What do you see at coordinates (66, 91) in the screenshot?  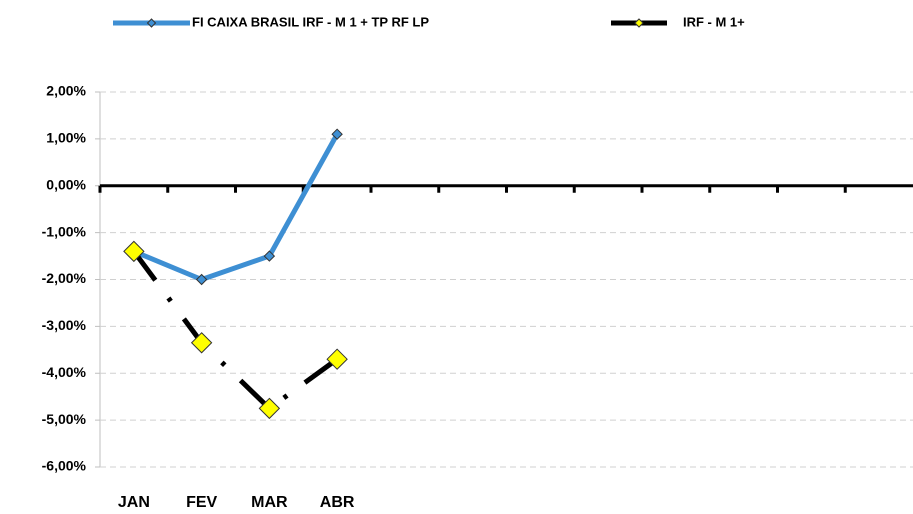 I see `y-tick-label: 2,00%` at bounding box center [66, 91].